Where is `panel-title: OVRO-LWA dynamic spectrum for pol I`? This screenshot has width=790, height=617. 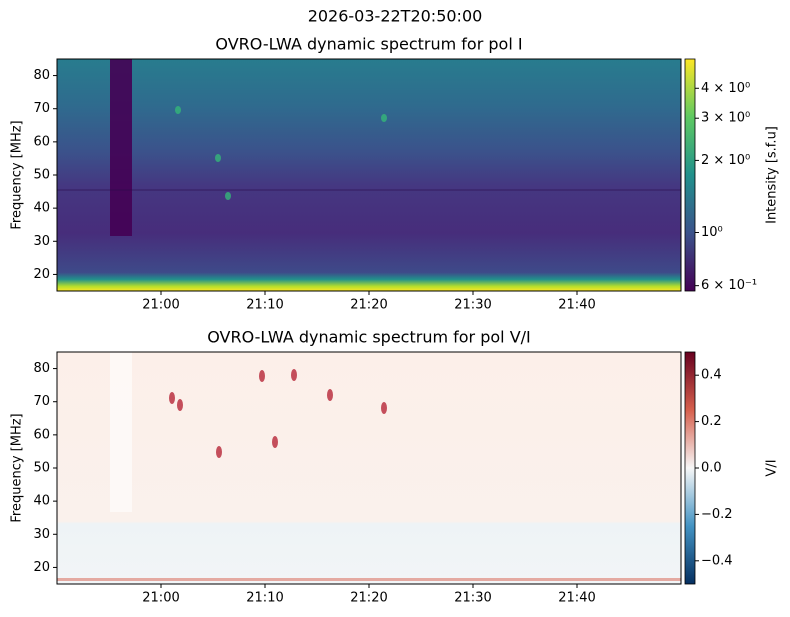
panel-title: OVRO-LWA dynamic spectrum for pol I is located at coordinates (368, 44).